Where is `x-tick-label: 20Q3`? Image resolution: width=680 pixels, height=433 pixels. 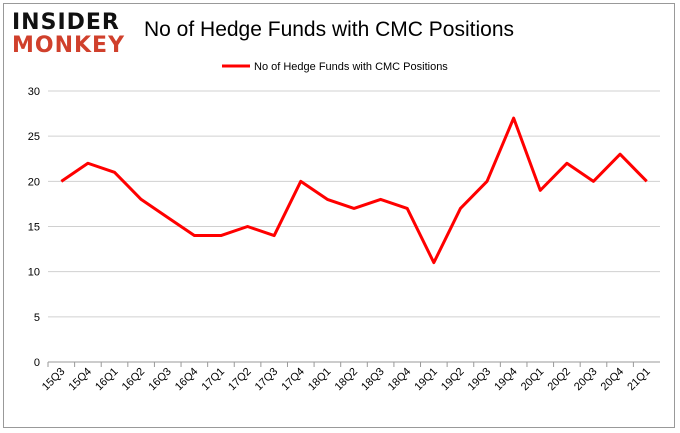
x-tick-label: 20Q3 is located at coordinates (586, 380).